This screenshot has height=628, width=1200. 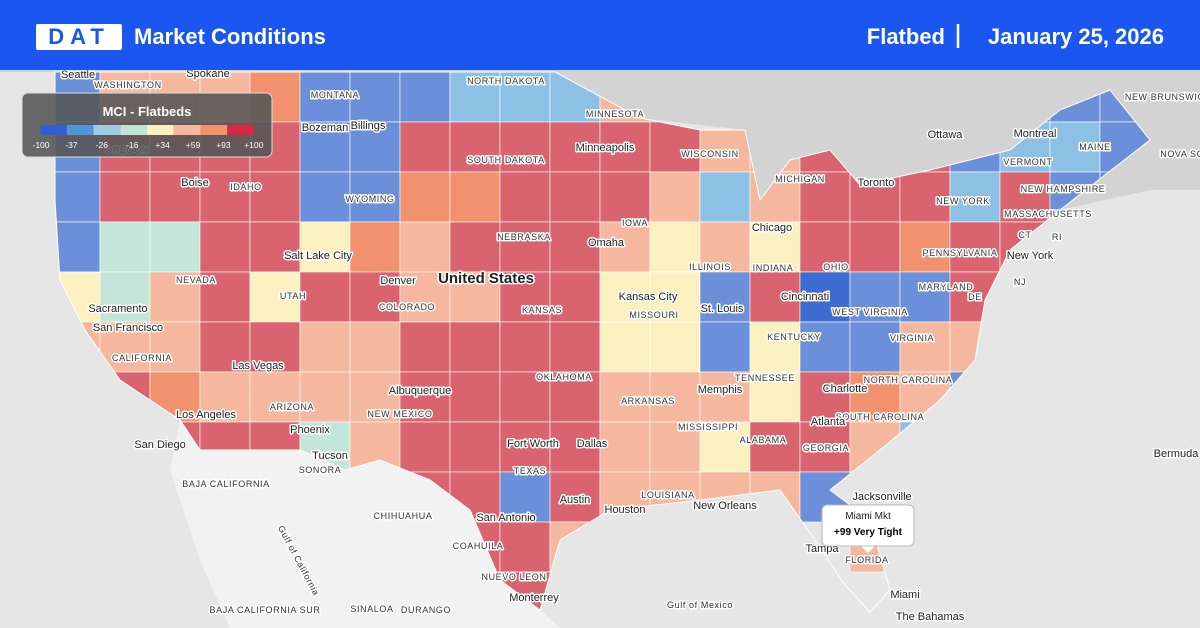 I want to click on region-label: OHIO, so click(x=835, y=267).